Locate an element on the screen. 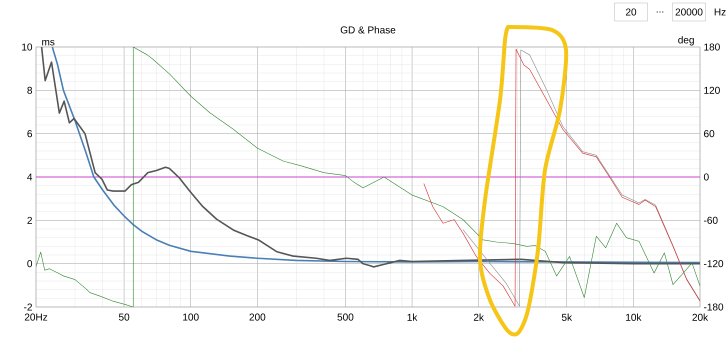 The width and height of the screenshot is (728, 340). y-tick-label: 0 is located at coordinates (29, 264).